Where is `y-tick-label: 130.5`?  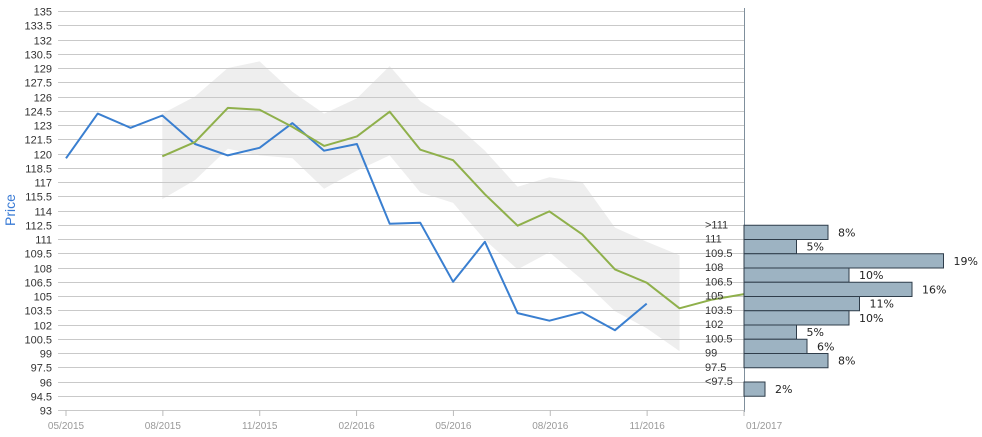 y-tick-label: 130.5 is located at coordinates (38, 56).